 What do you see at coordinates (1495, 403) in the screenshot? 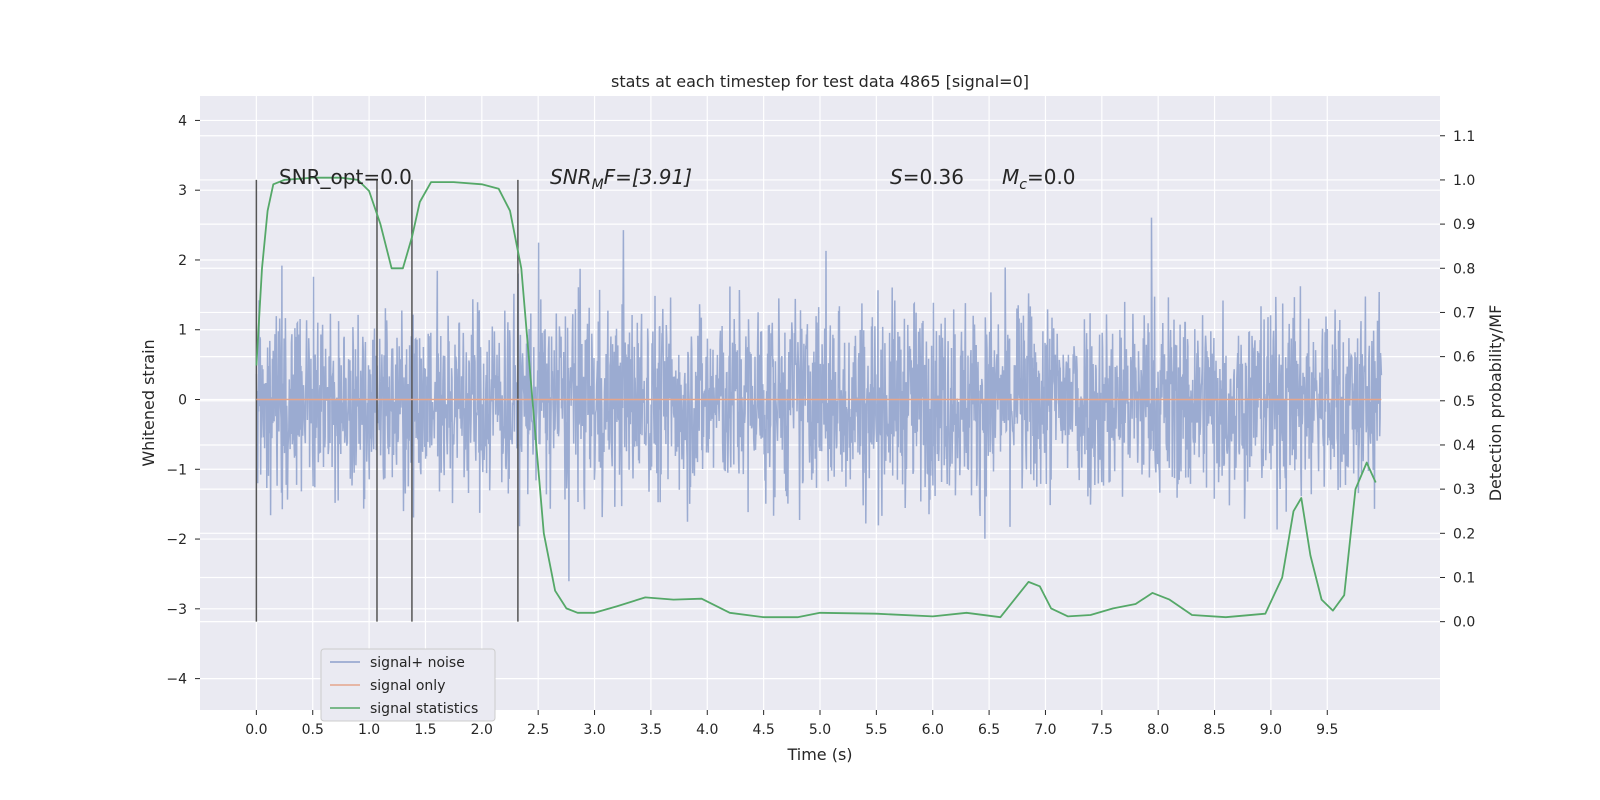
I see `y-axis-label-right: Detection probability/MF` at bounding box center [1495, 403].